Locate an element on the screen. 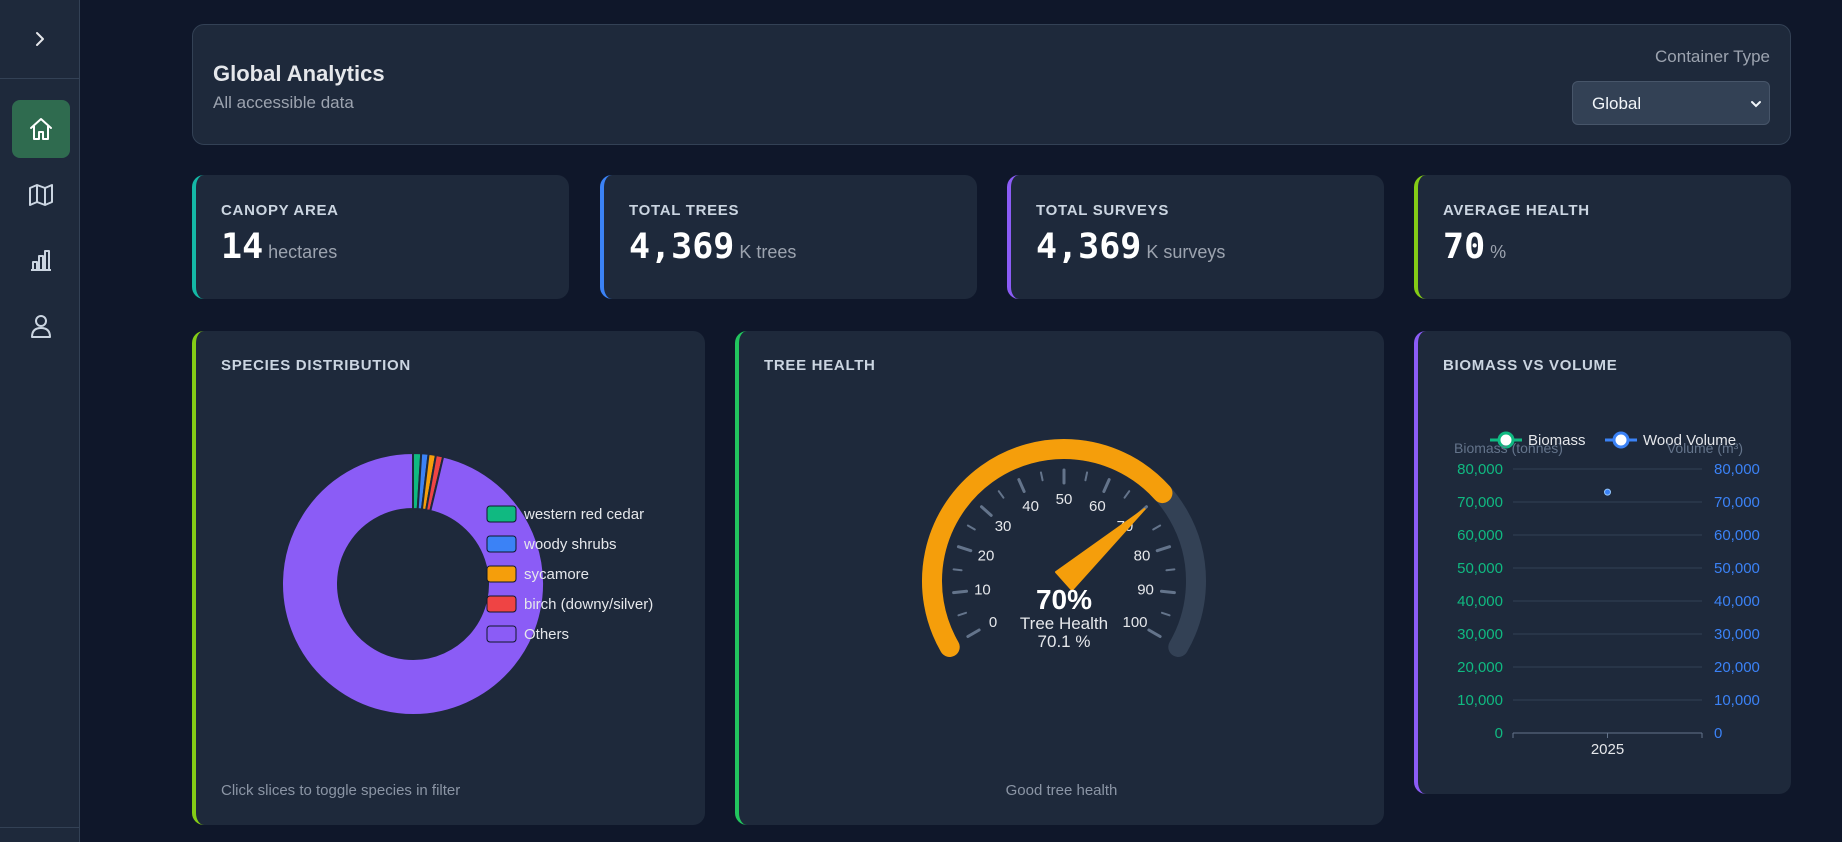 This screenshot has width=1842, height=842. legend-label: Biomass is located at coordinates (1557, 440).